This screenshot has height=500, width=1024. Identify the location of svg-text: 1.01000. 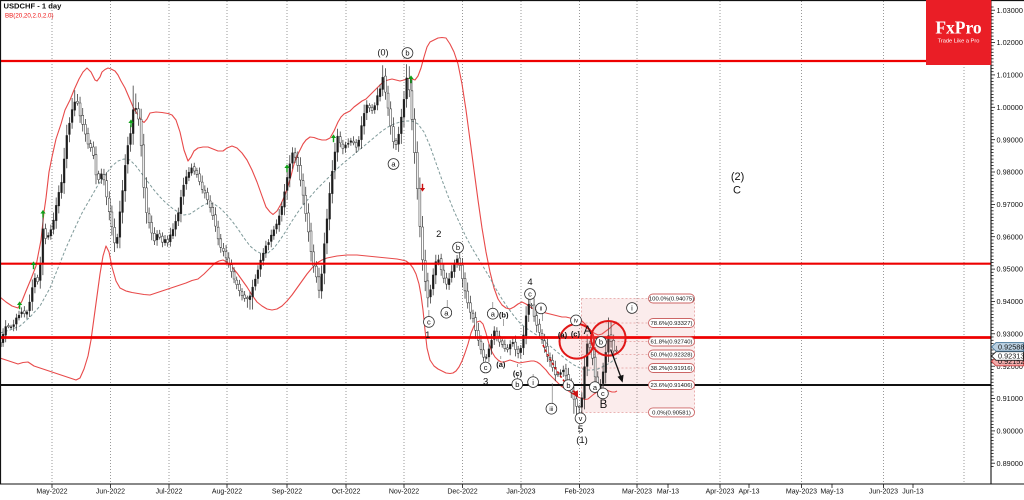
(1010, 75).